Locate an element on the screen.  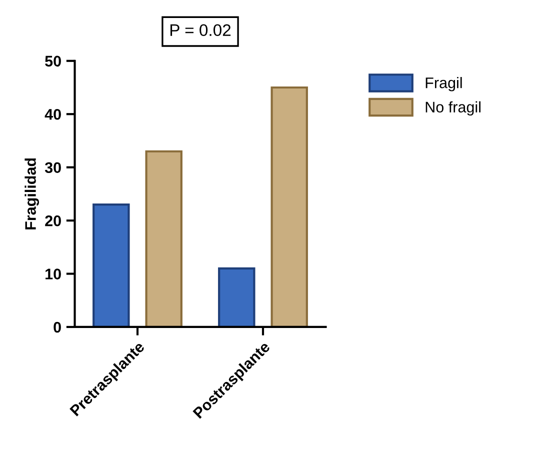
y-tick-label: 20 is located at coordinates (53, 220).